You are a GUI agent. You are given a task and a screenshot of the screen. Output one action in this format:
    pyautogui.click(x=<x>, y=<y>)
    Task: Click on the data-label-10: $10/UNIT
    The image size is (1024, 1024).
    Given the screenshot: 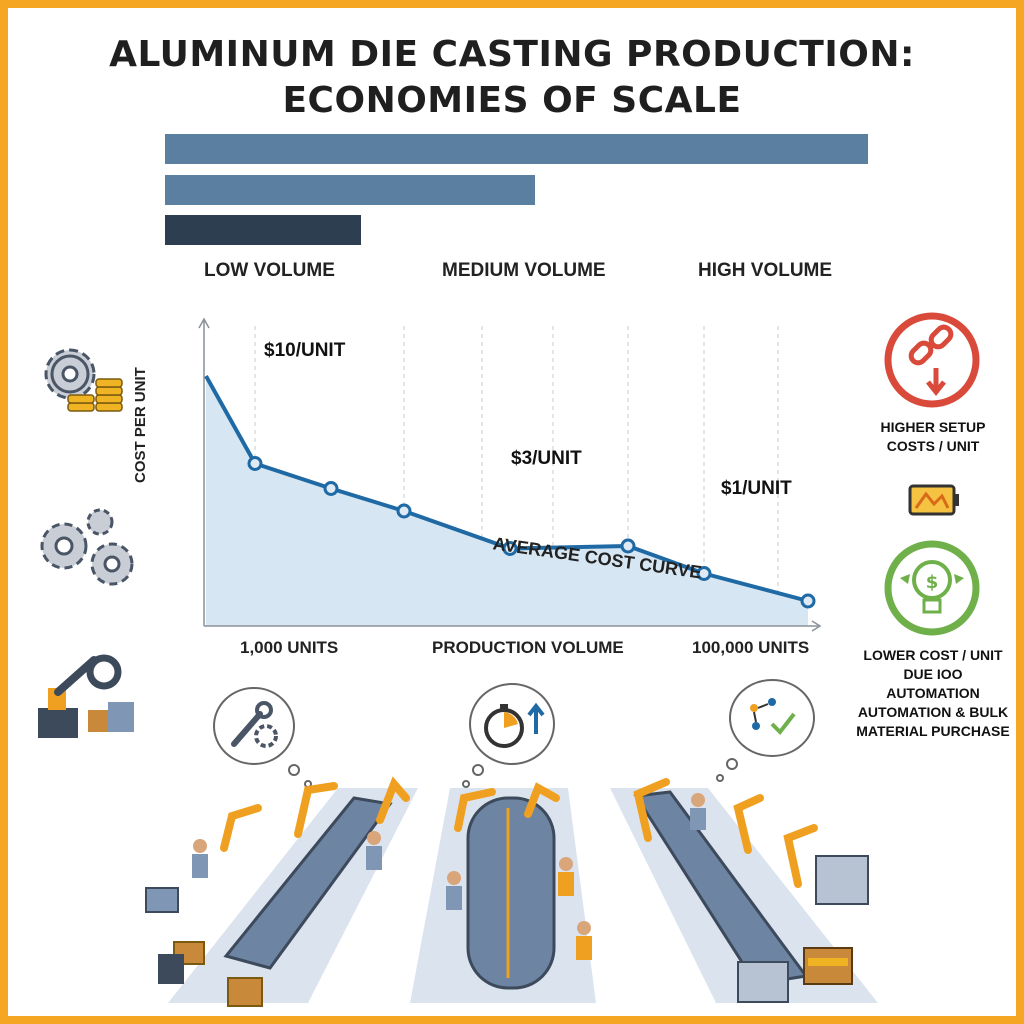 What is the action you would take?
    pyautogui.click(x=305, y=350)
    